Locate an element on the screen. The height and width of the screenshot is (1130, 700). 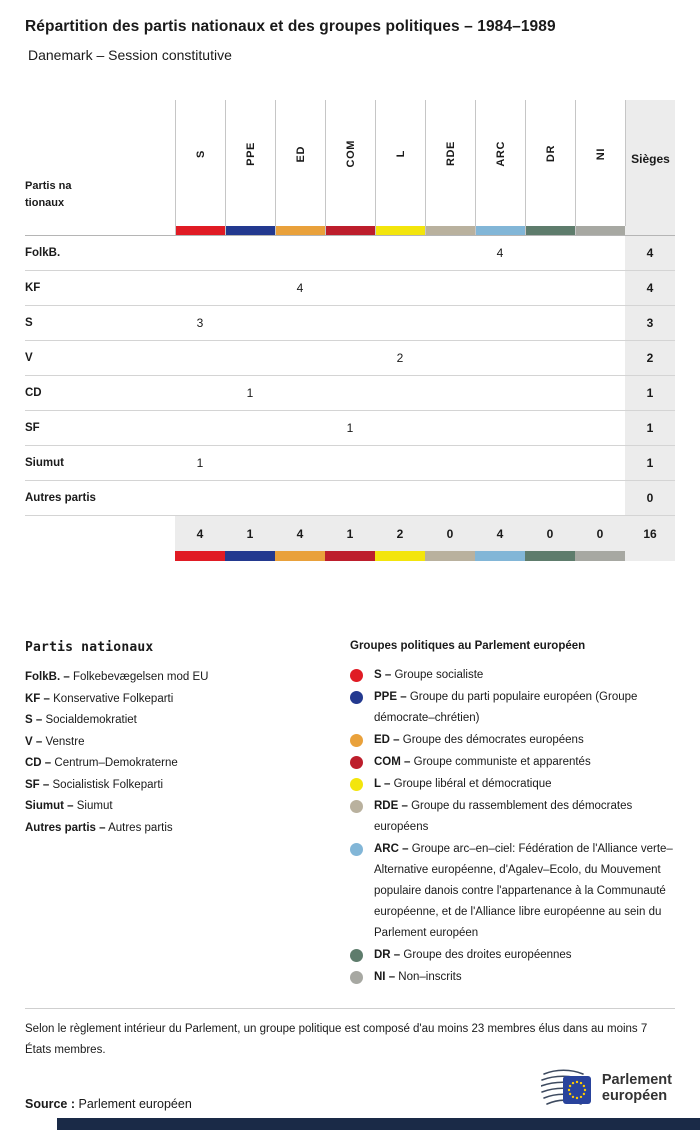
legend-parties-heading: Partis nationaux is located at coordinates (89, 647).